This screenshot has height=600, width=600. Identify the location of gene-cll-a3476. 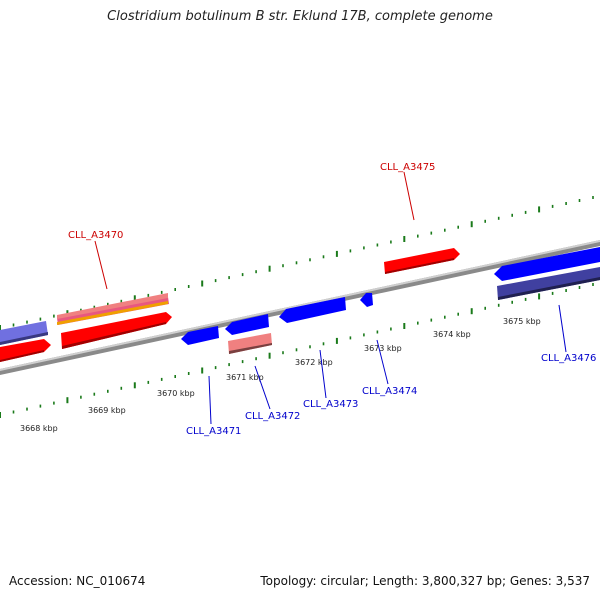
(547, 264).